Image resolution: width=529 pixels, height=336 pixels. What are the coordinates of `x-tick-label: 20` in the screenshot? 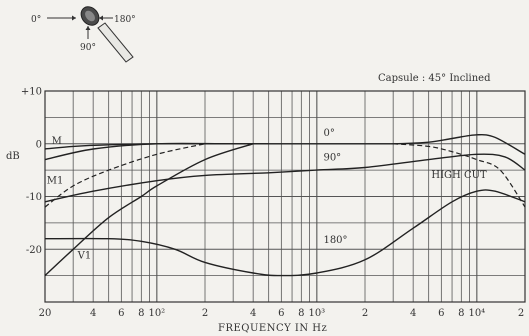 It's located at (45, 313).